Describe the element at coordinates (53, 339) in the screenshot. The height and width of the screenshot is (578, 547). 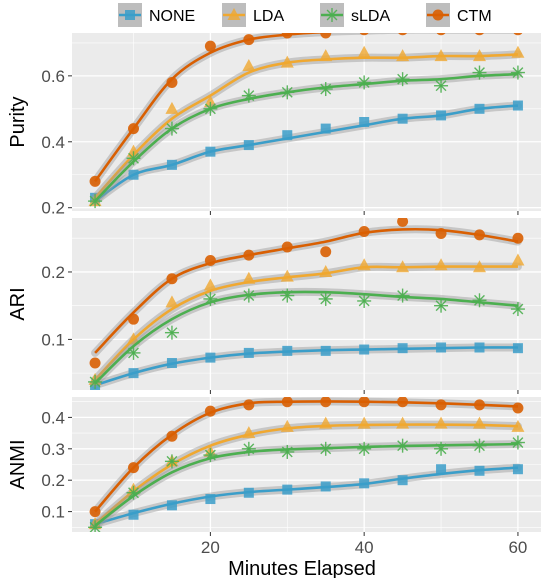
I see `y-tick-label: 0.1` at that location.